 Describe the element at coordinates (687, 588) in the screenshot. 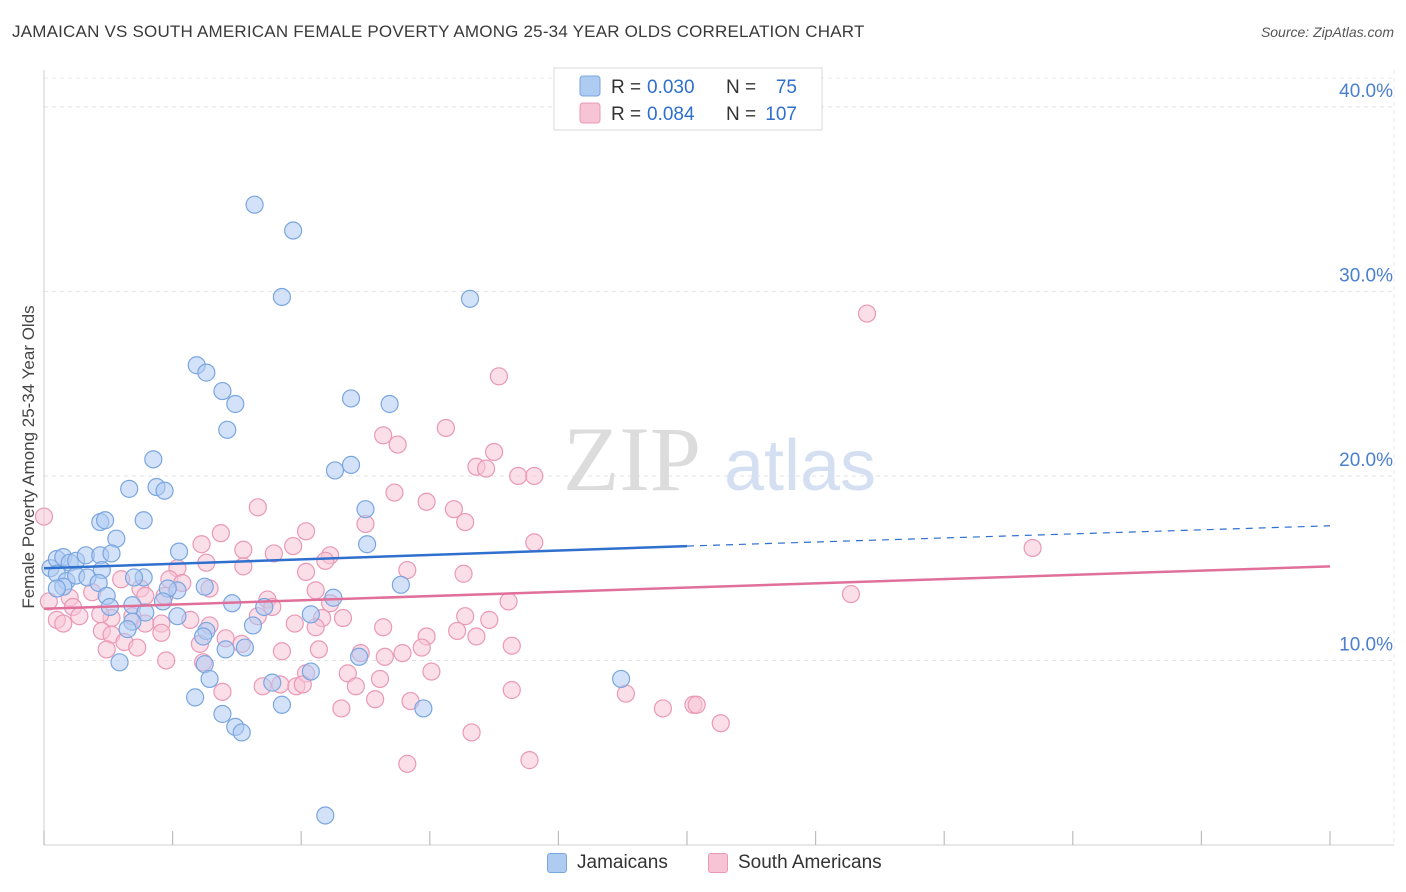

I see `trend-line-south-americans` at that location.